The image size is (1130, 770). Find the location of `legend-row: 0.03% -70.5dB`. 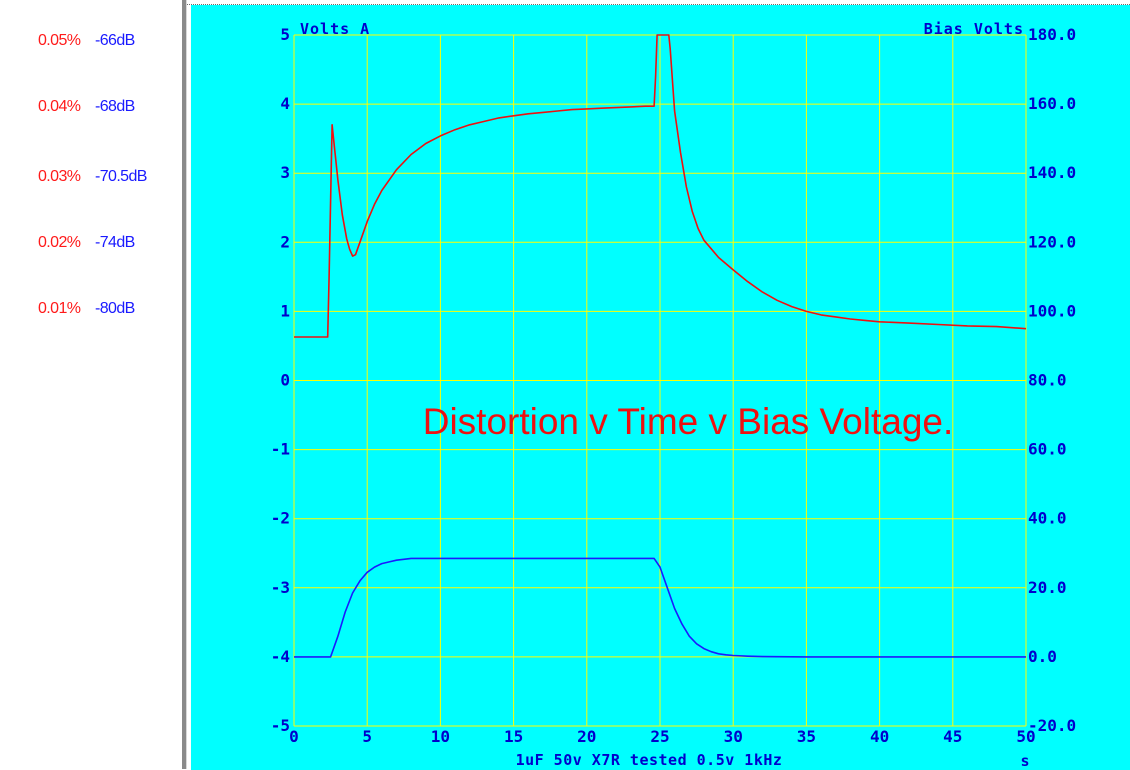

legend-row: 0.03% -70.5dB is located at coordinates (91, 180).